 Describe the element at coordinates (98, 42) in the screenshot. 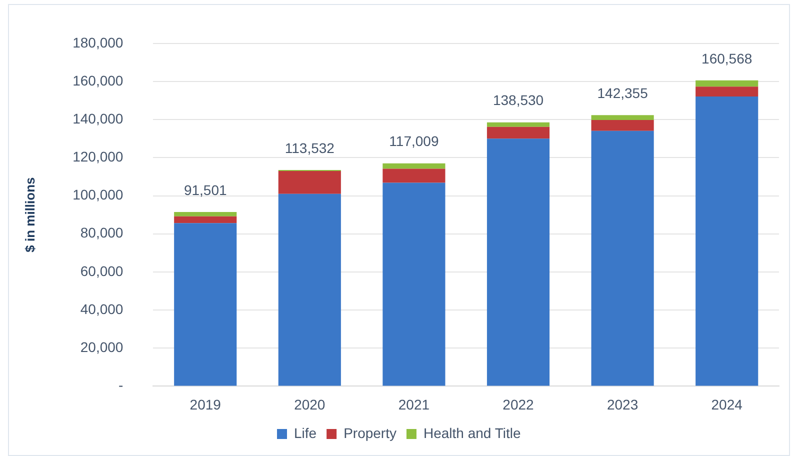

I see `y-tick-label: 180,000` at that location.